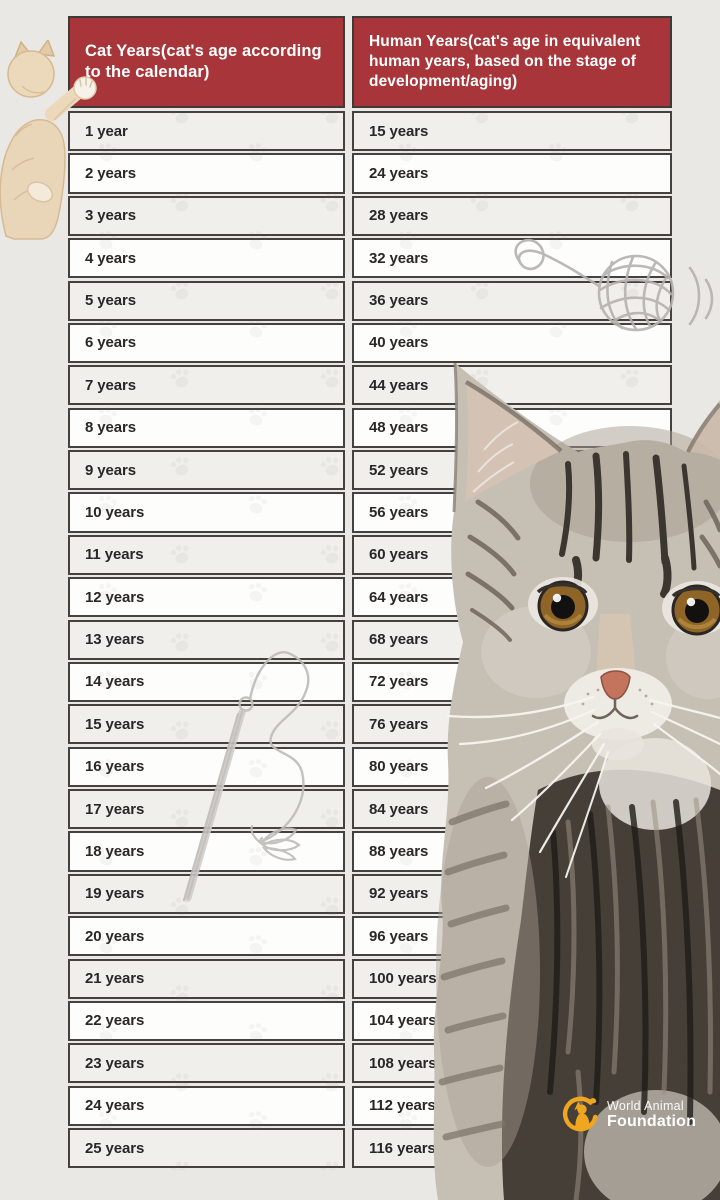 This screenshot has height=1200, width=720. Describe the element at coordinates (399, 851) in the screenshot. I see `human-years-value: 88 years` at that location.